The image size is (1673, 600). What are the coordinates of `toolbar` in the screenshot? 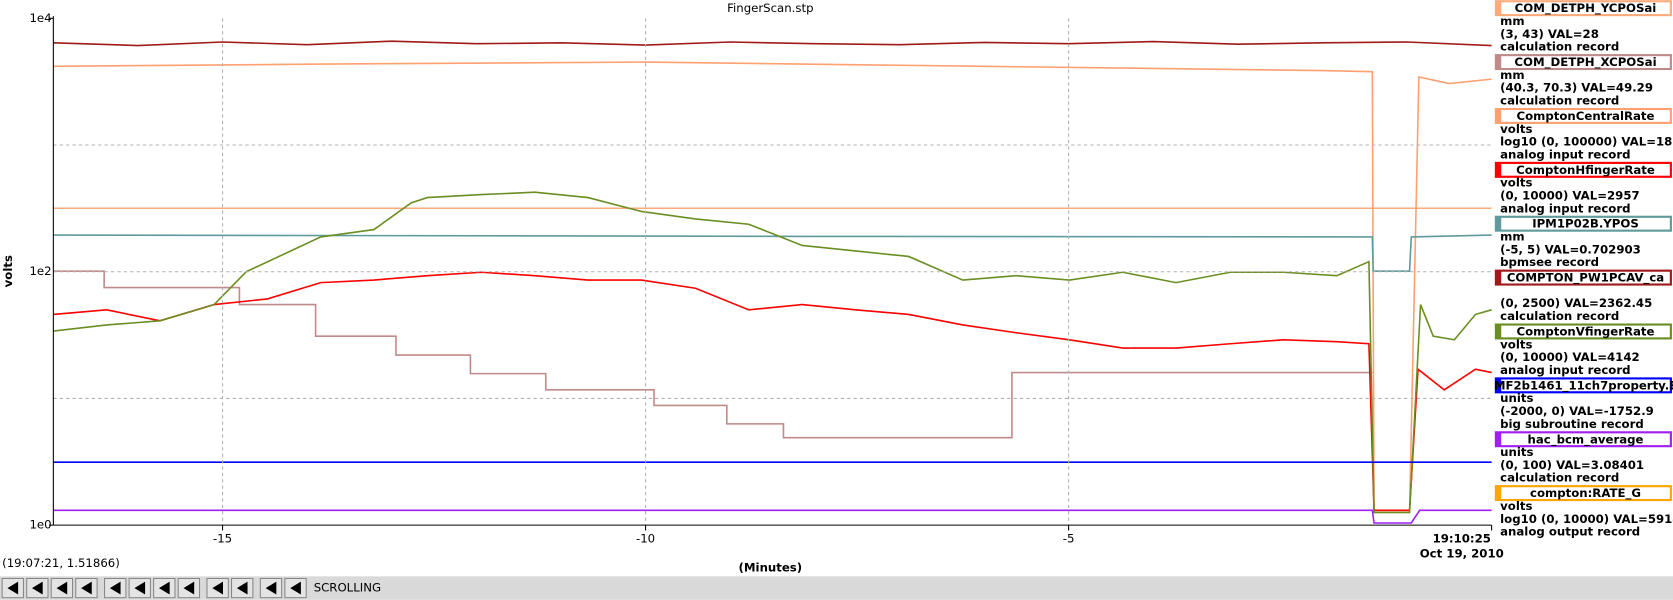 It's located at (836, 588).